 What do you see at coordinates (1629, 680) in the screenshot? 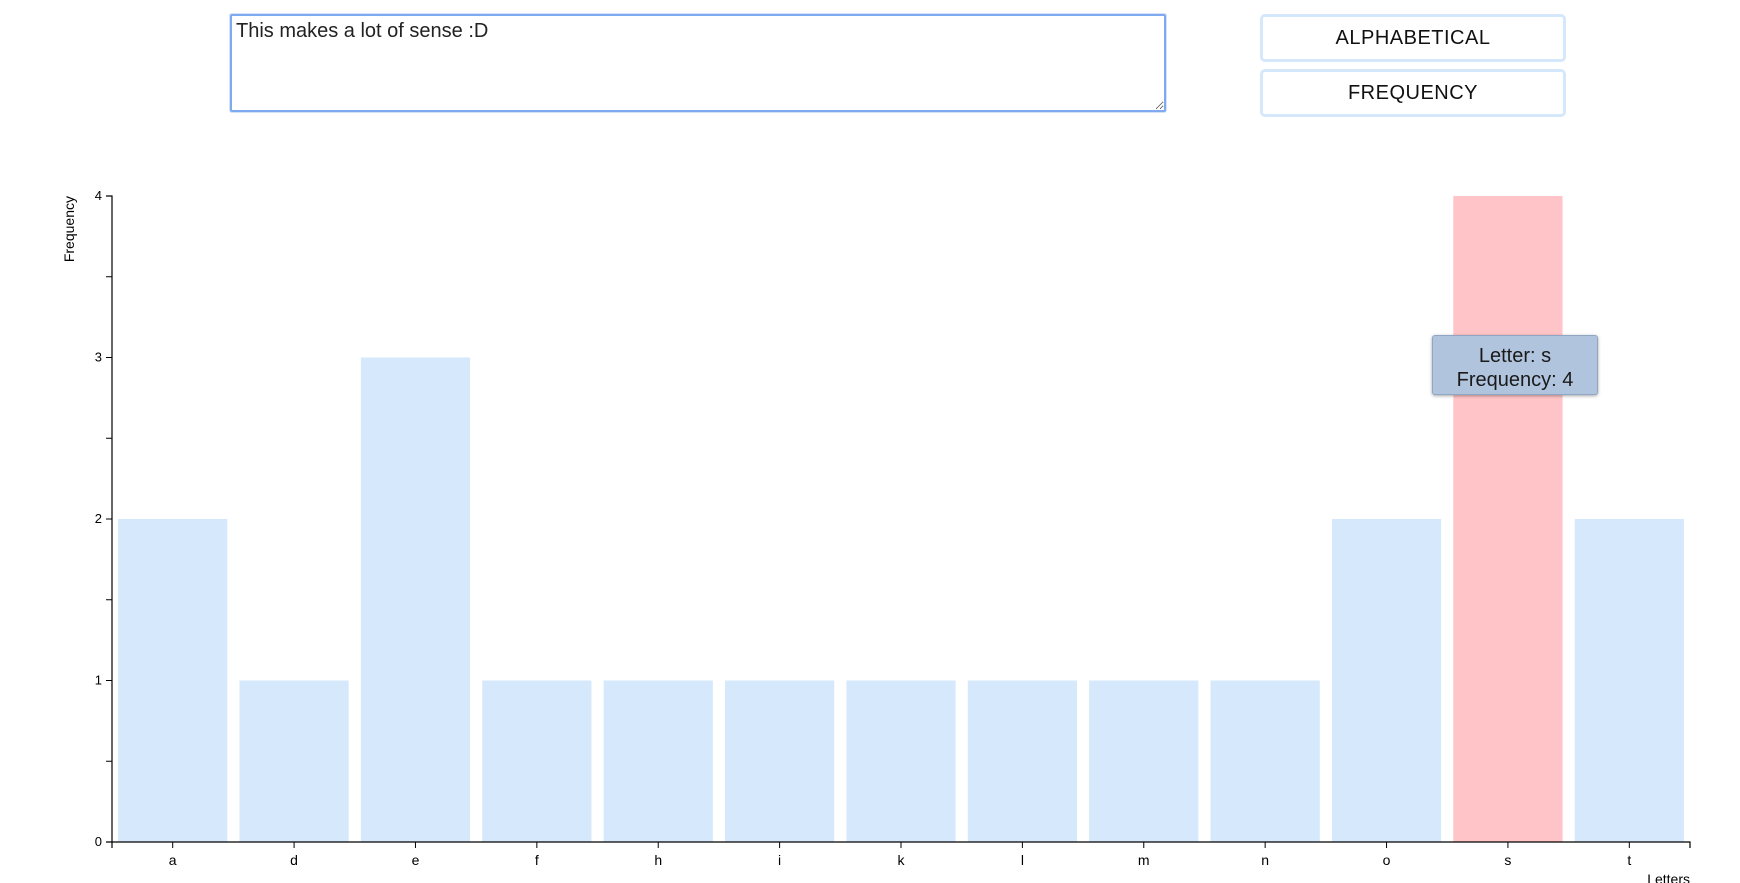
I see `bar-t` at bounding box center [1629, 680].